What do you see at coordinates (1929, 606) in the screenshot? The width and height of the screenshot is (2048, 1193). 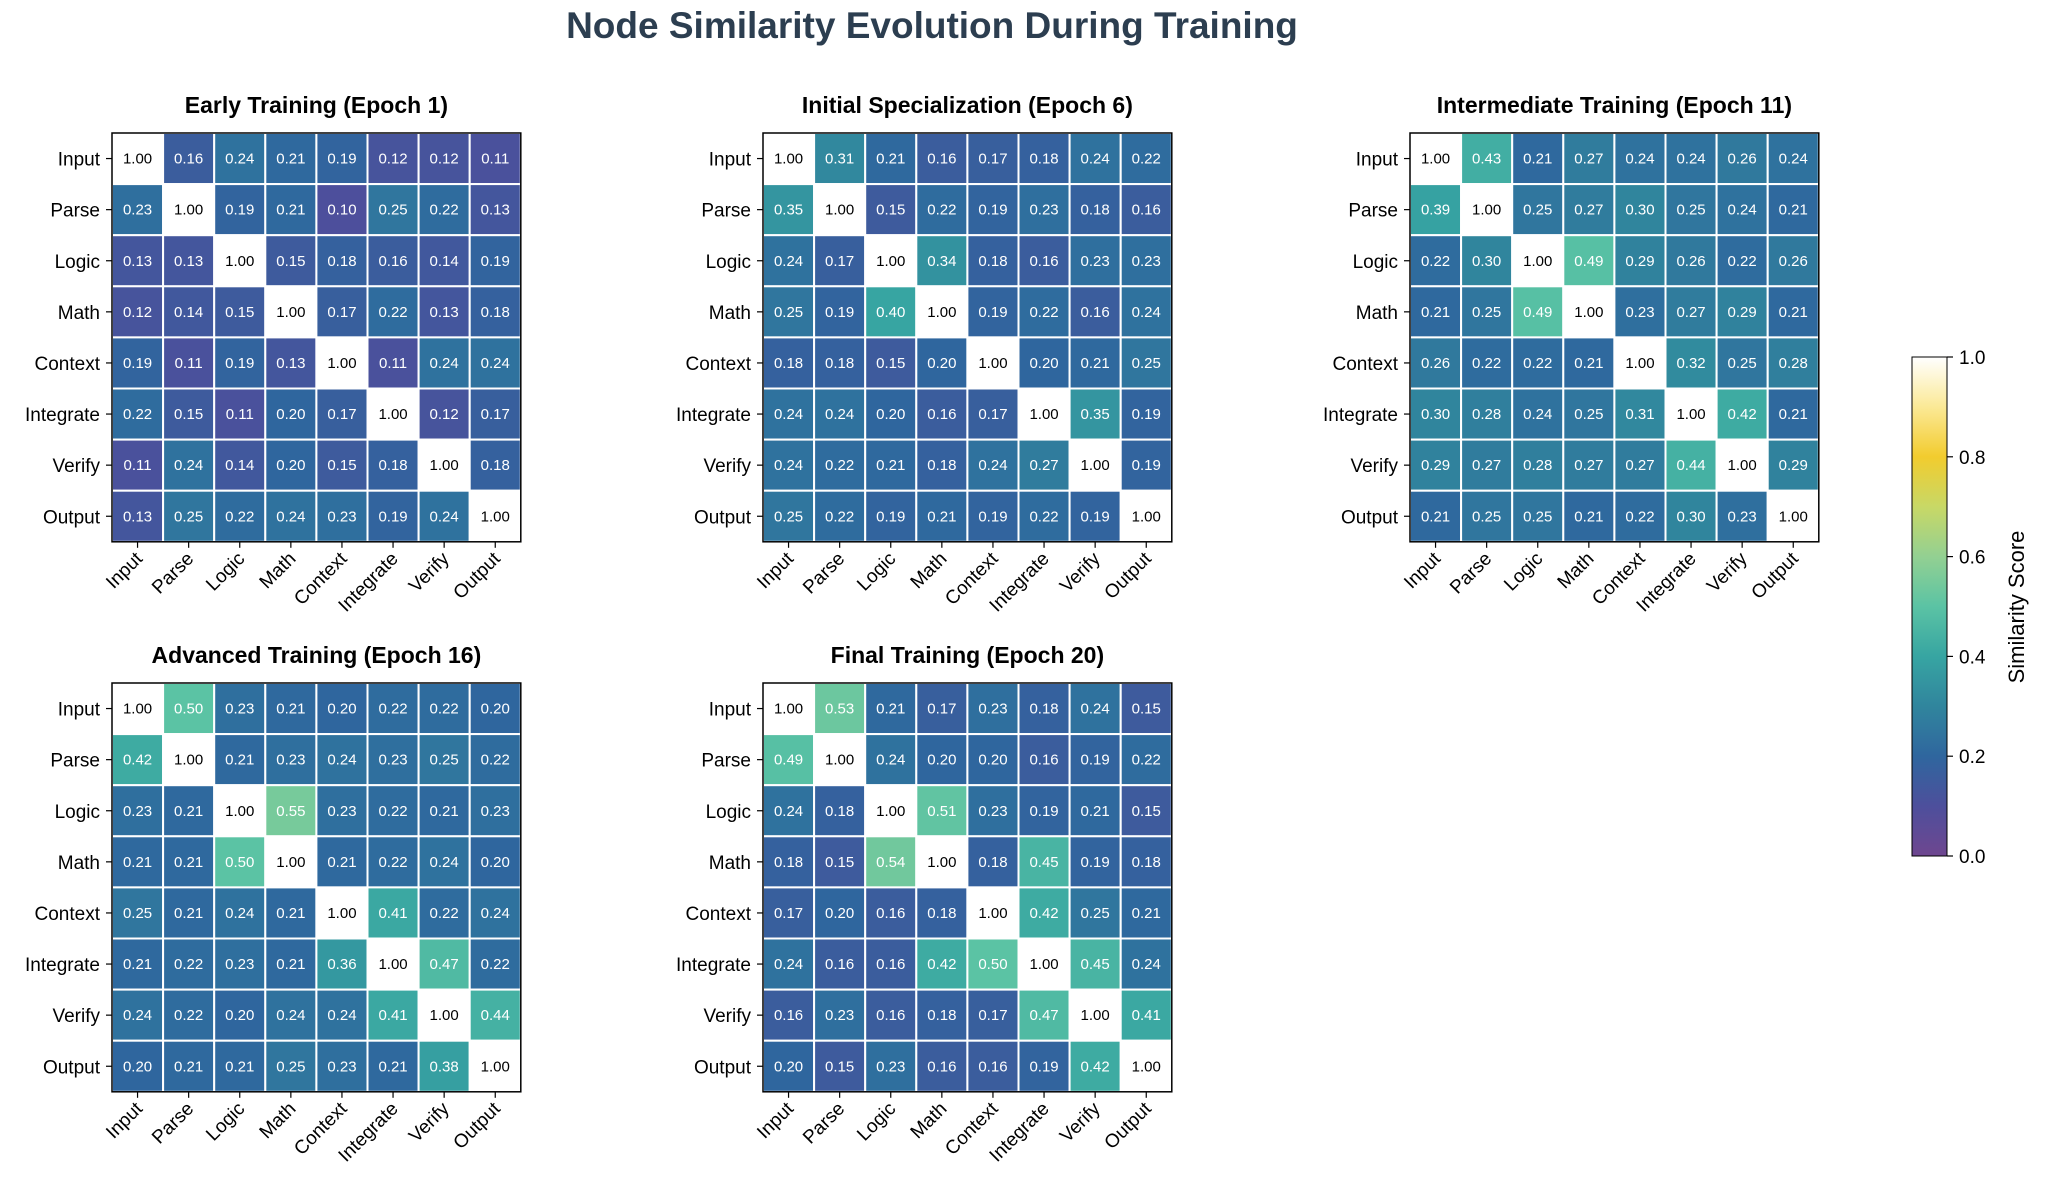 I see `colorbar-gradient` at bounding box center [1929, 606].